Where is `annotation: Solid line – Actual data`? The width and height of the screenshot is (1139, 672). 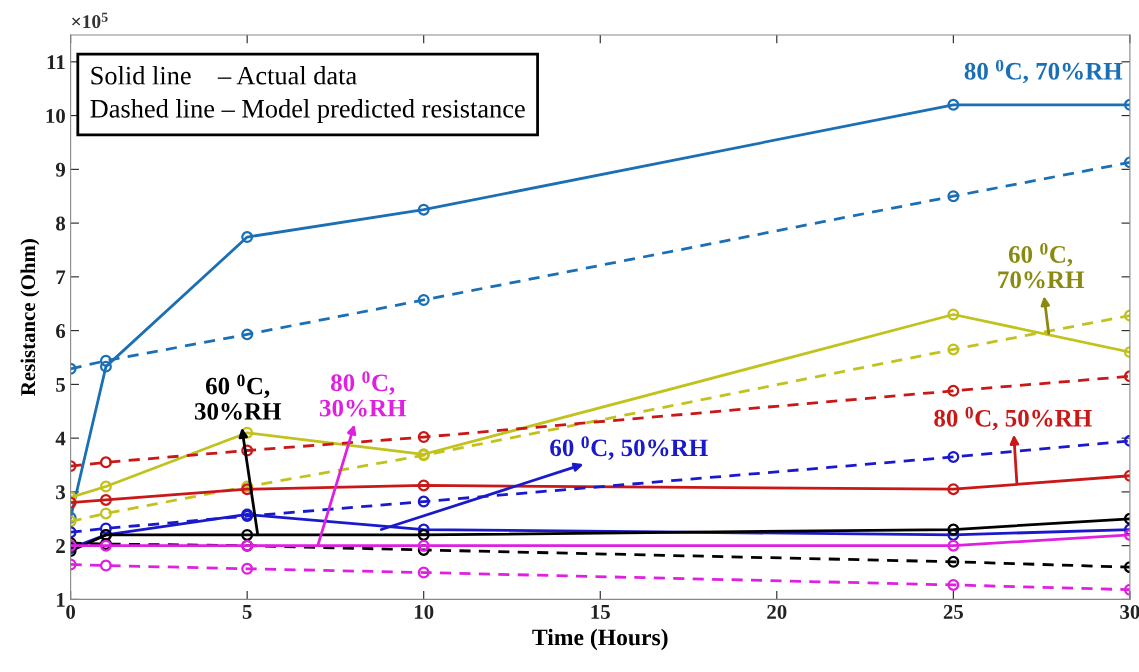 annotation: Solid line – Actual data is located at coordinates (224, 75).